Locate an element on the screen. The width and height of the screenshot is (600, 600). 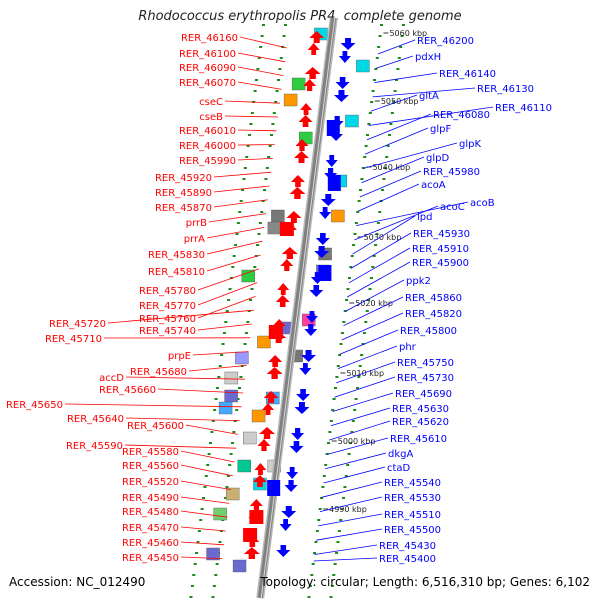
gene-label-right: acoB is located at coordinates (482, 203).